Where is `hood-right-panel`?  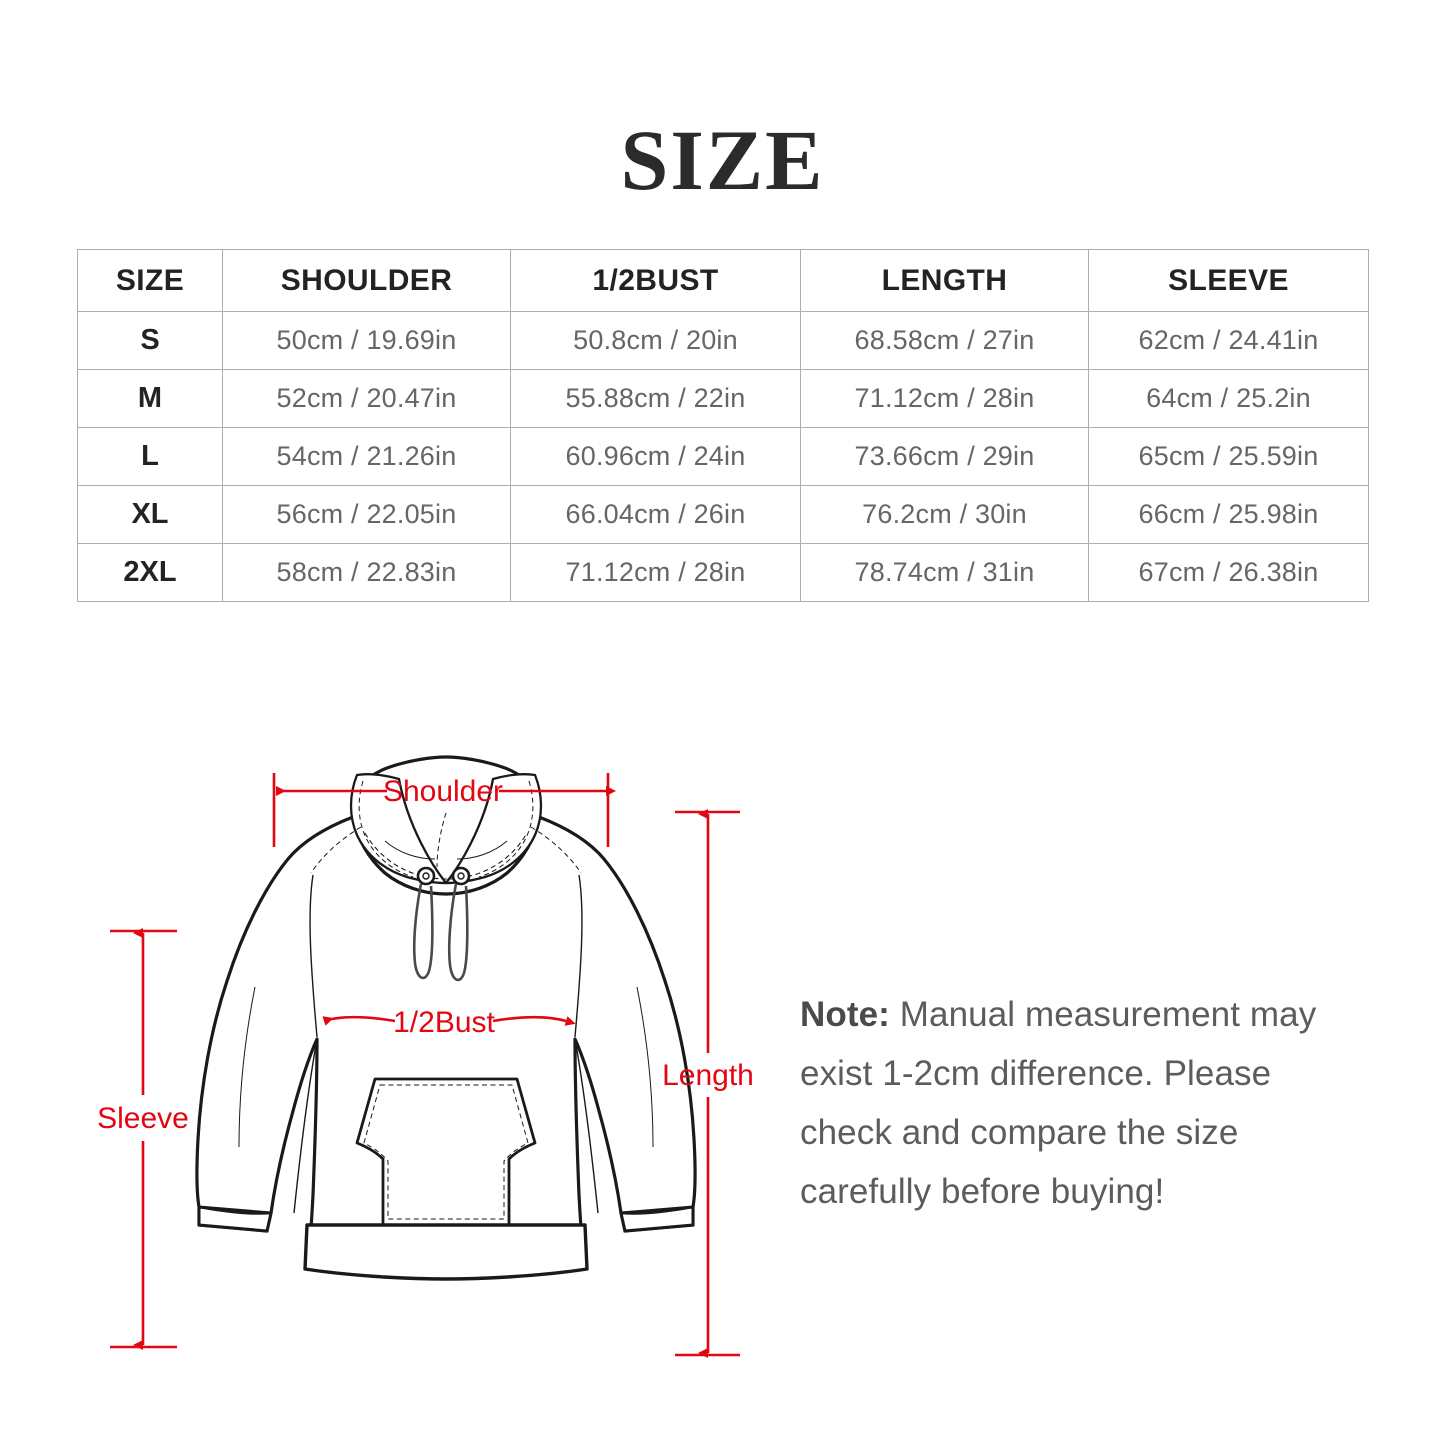 hood-right-panel is located at coordinates (493, 829).